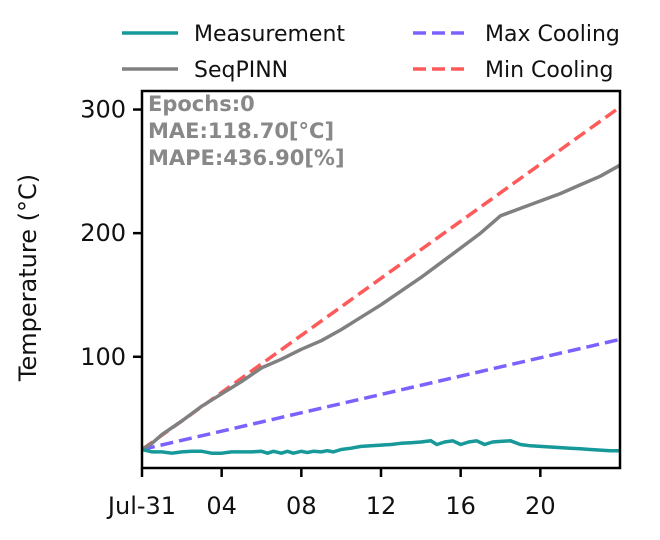 This screenshot has height=540, width=660. I want to click on annotations: Epochs:0 MAE:118.70[°C] MAPE:436.90[%], so click(246, 131).